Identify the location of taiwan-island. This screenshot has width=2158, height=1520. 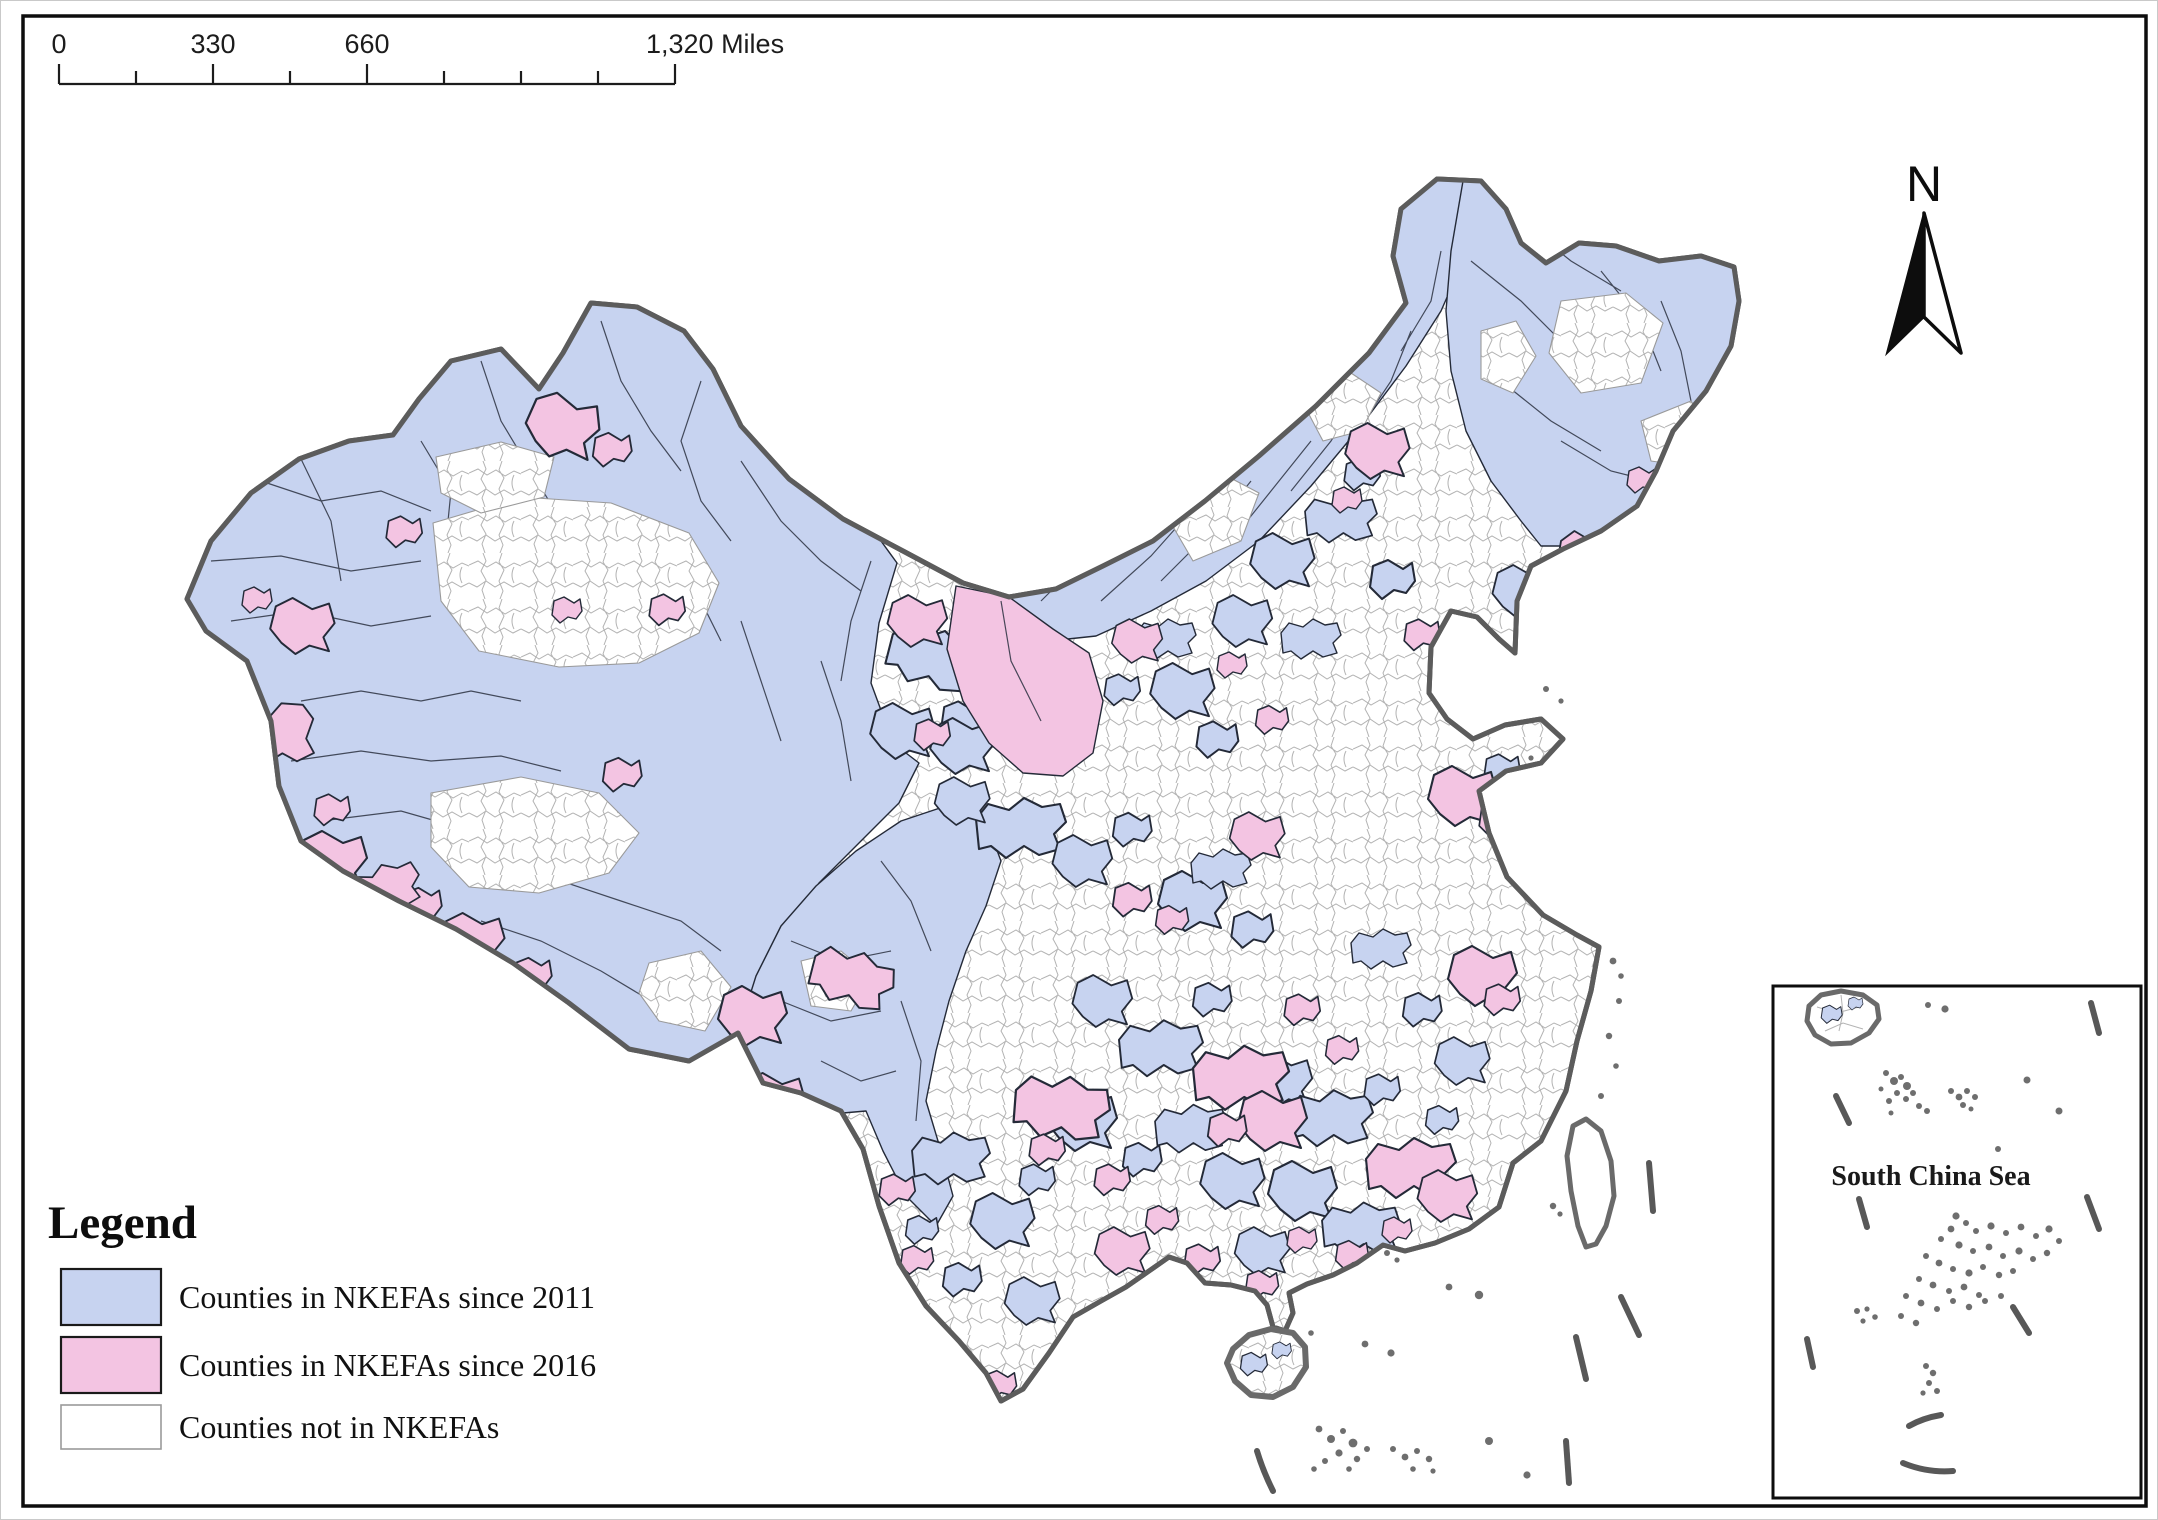
(1590, 1183).